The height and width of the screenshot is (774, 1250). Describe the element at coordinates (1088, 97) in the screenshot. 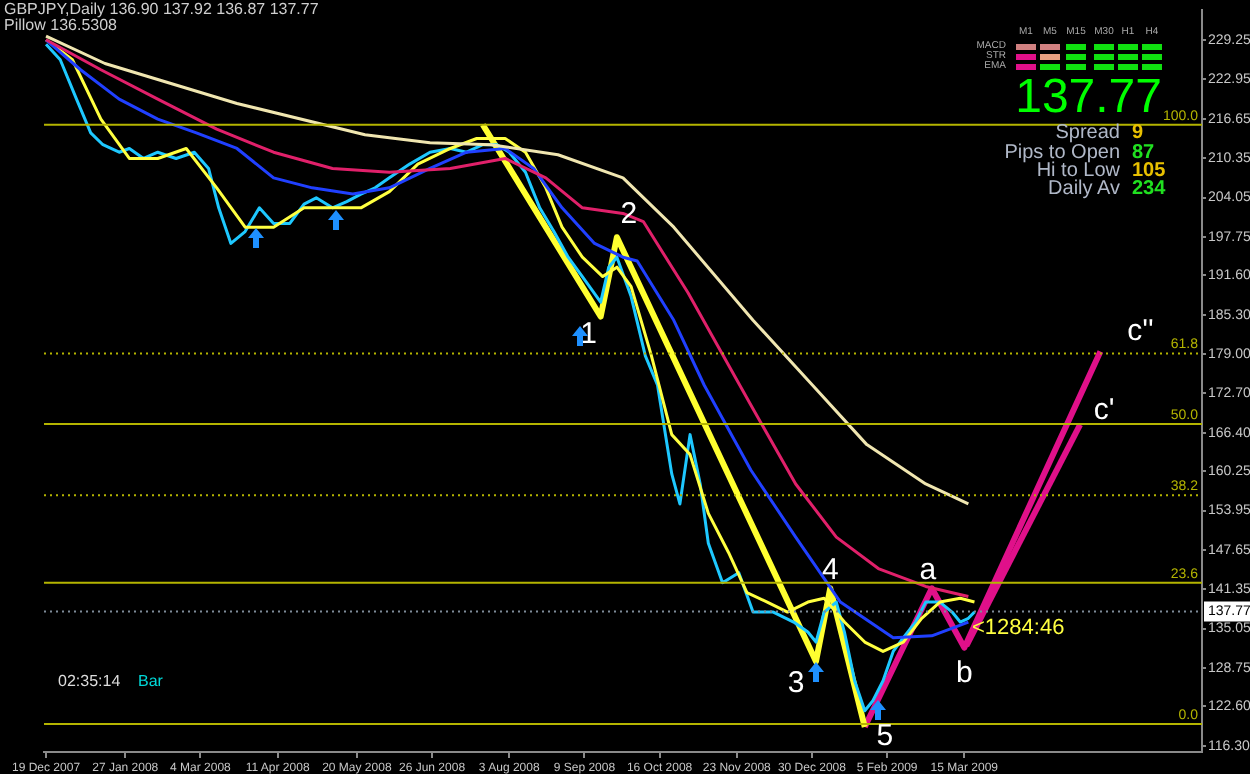

I see `annotation: 137.77` at that location.